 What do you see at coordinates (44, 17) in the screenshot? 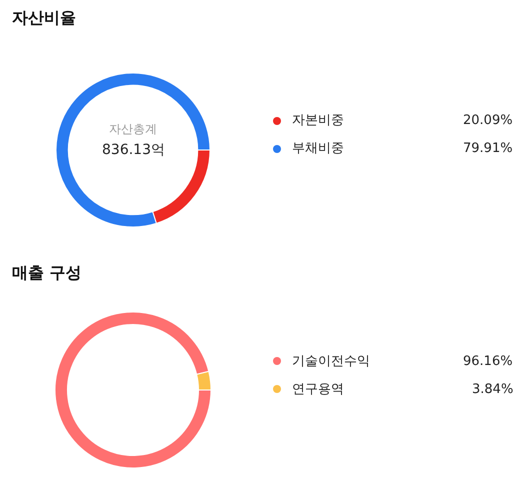
I see `chart-title: 자산비율` at bounding box center [44, 17].